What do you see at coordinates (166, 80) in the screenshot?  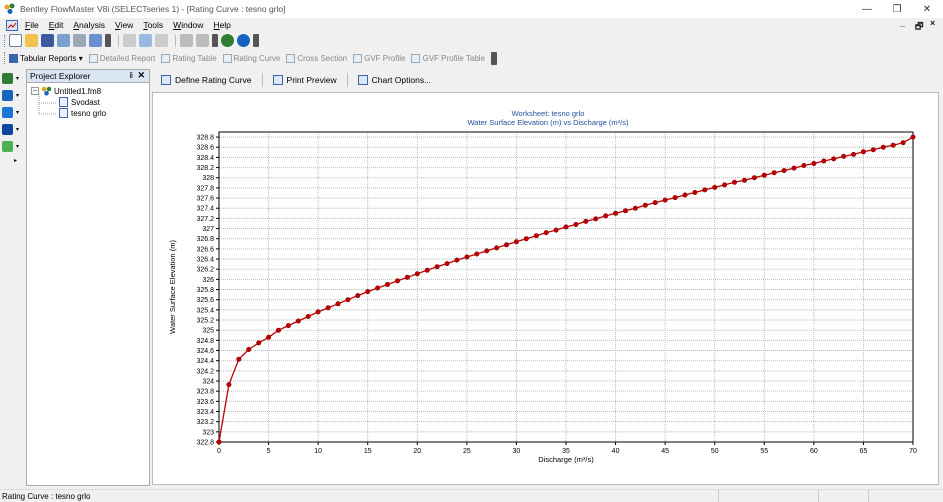 I see `define-curve-icon` at bounding box center [166, 80].